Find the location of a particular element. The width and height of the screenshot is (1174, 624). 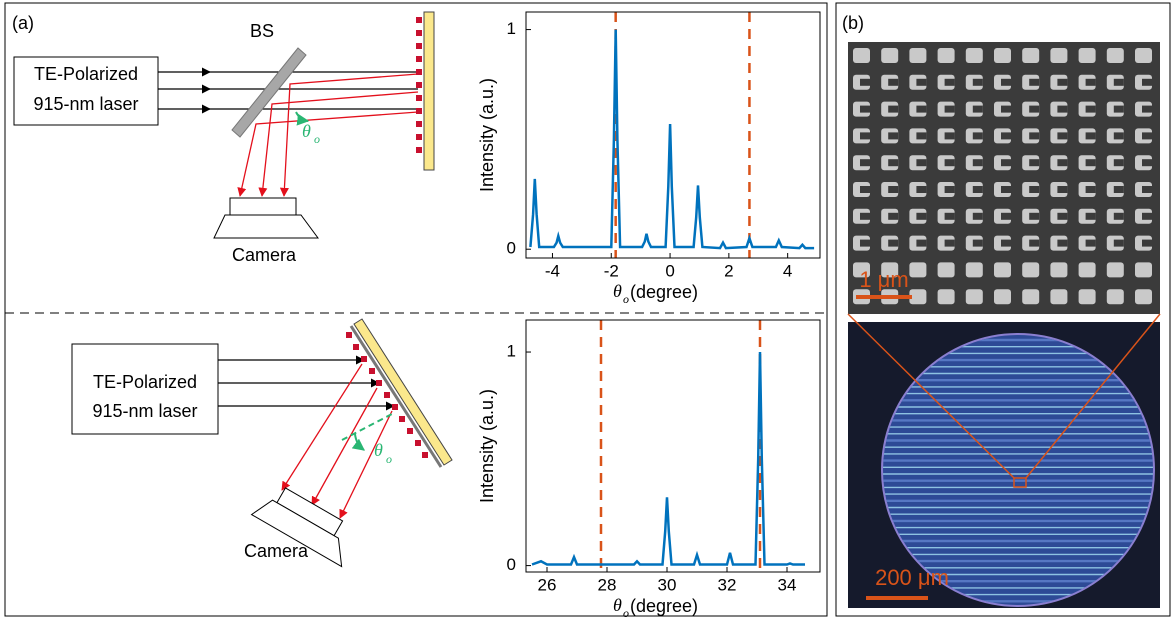

x-tick-label: 30 is located at coordinates (667, 584).